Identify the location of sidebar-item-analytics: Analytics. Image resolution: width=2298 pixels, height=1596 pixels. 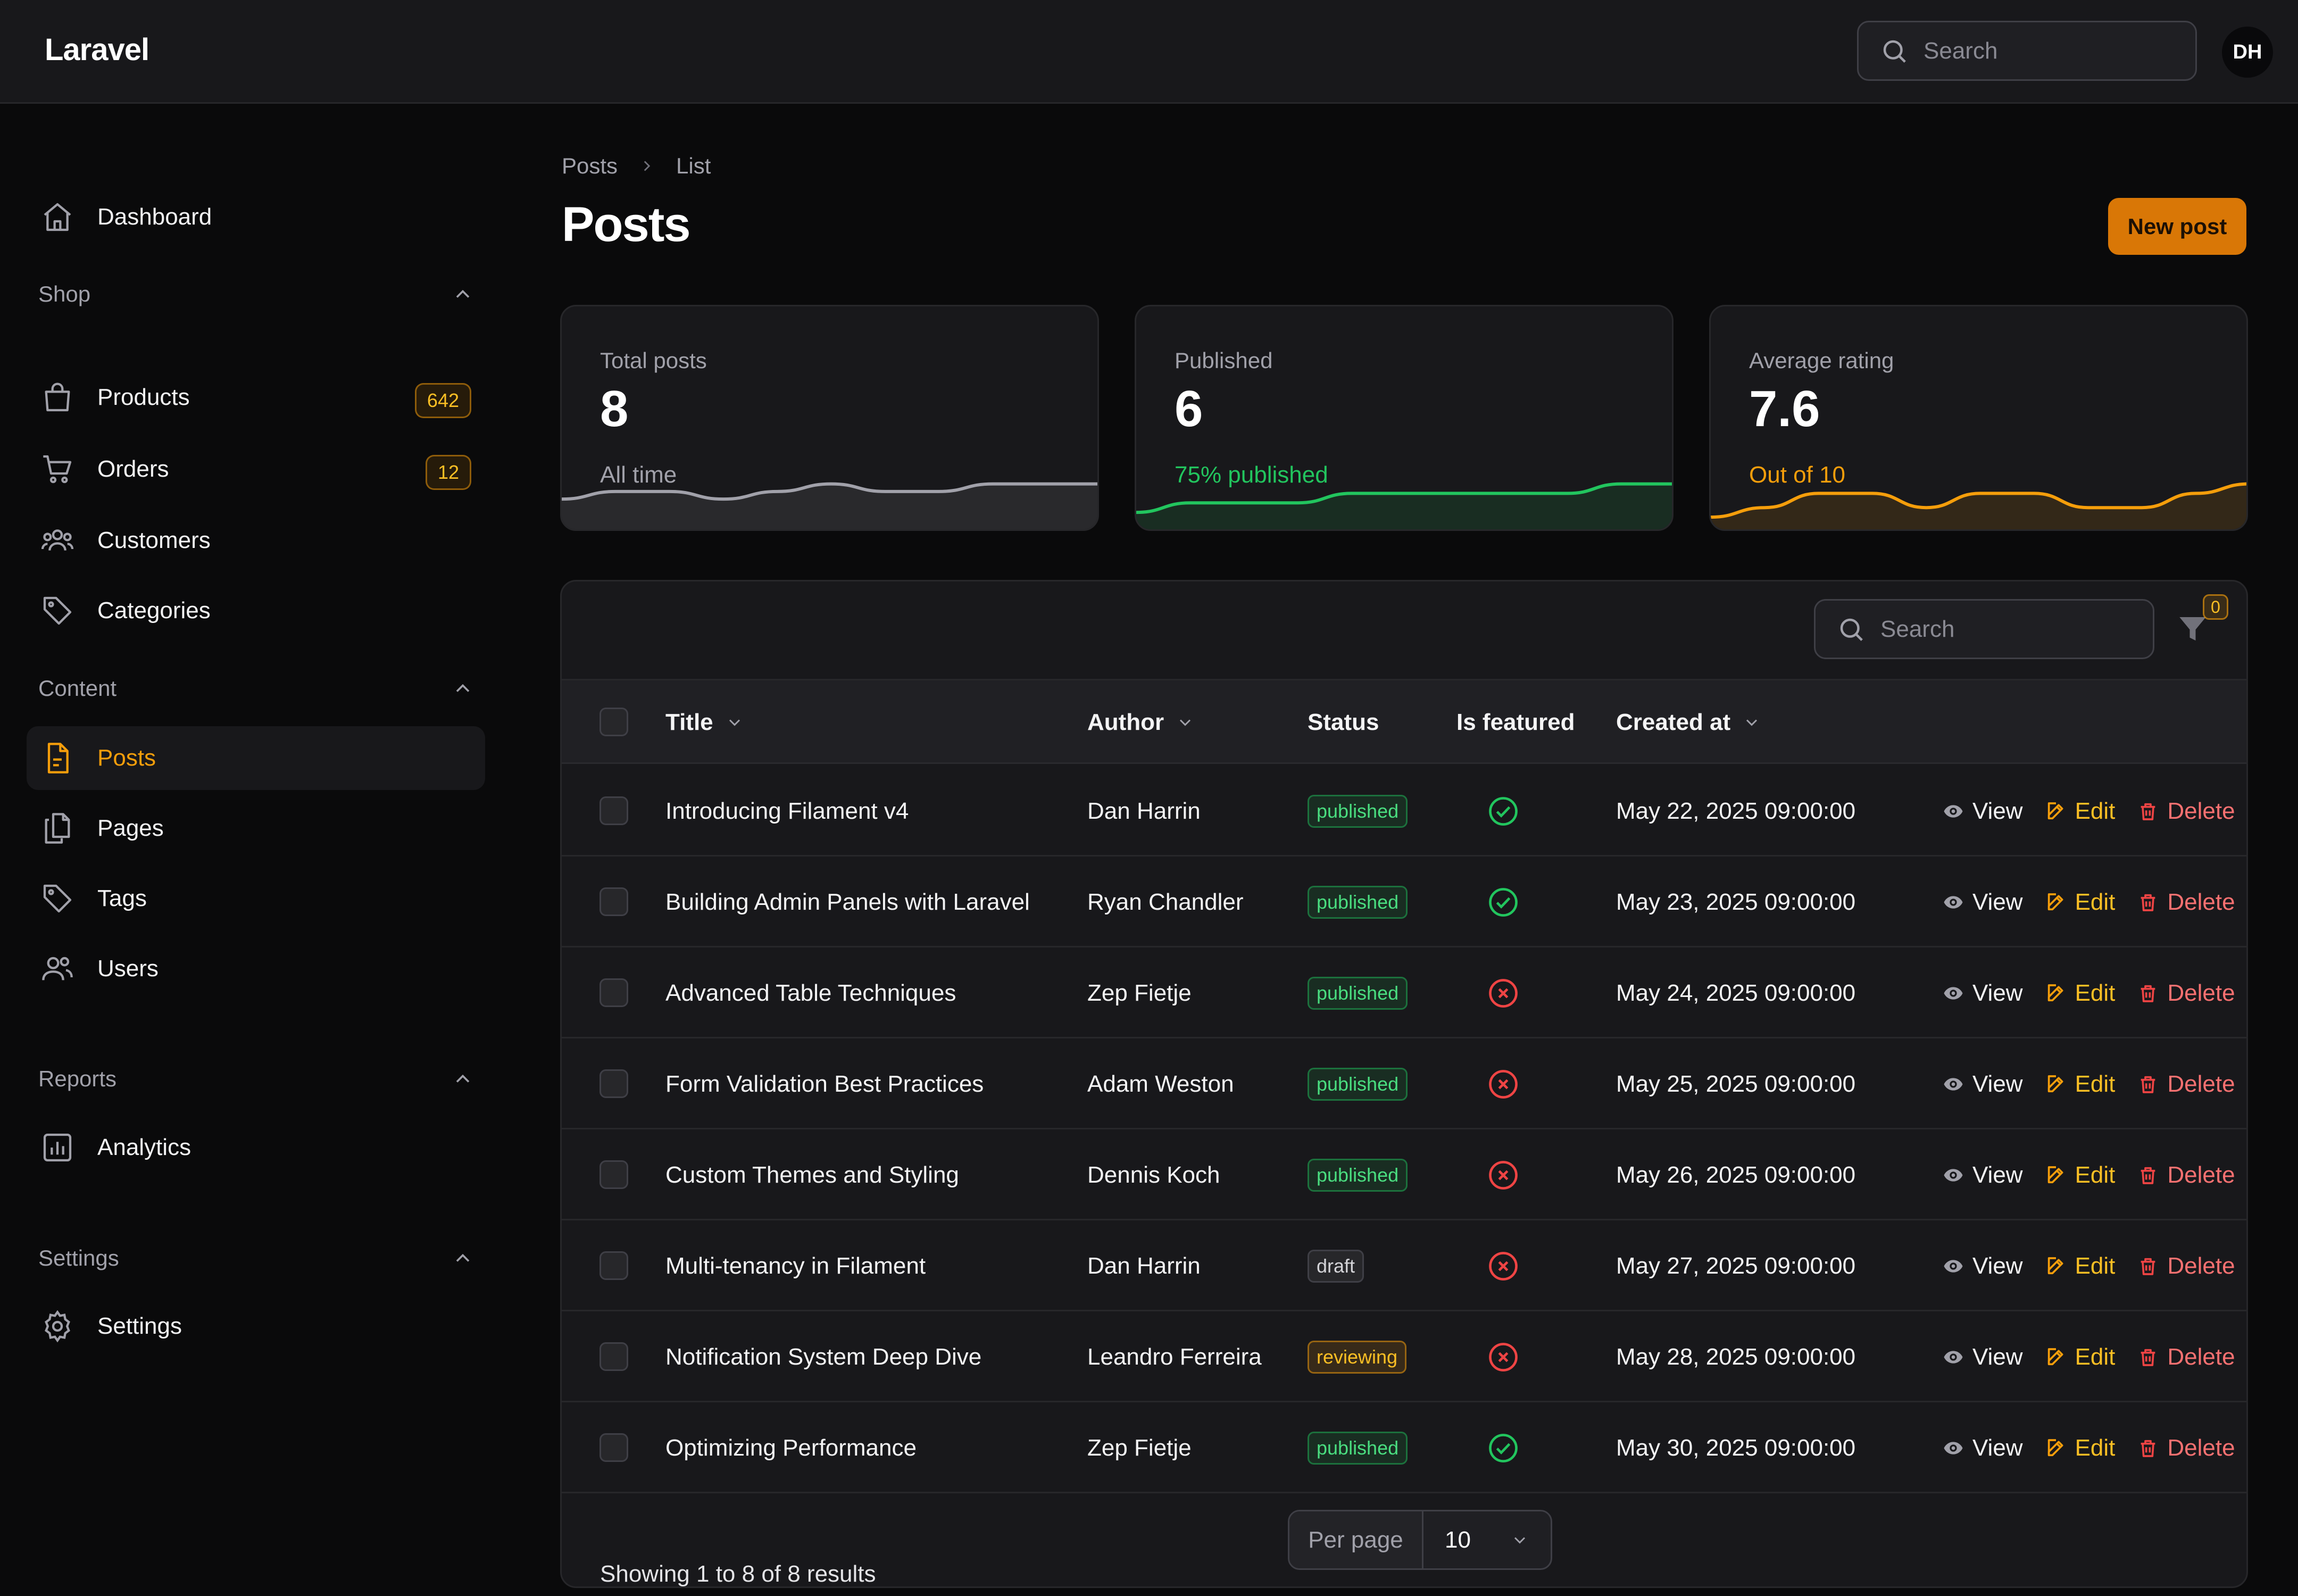
(256, 1148).